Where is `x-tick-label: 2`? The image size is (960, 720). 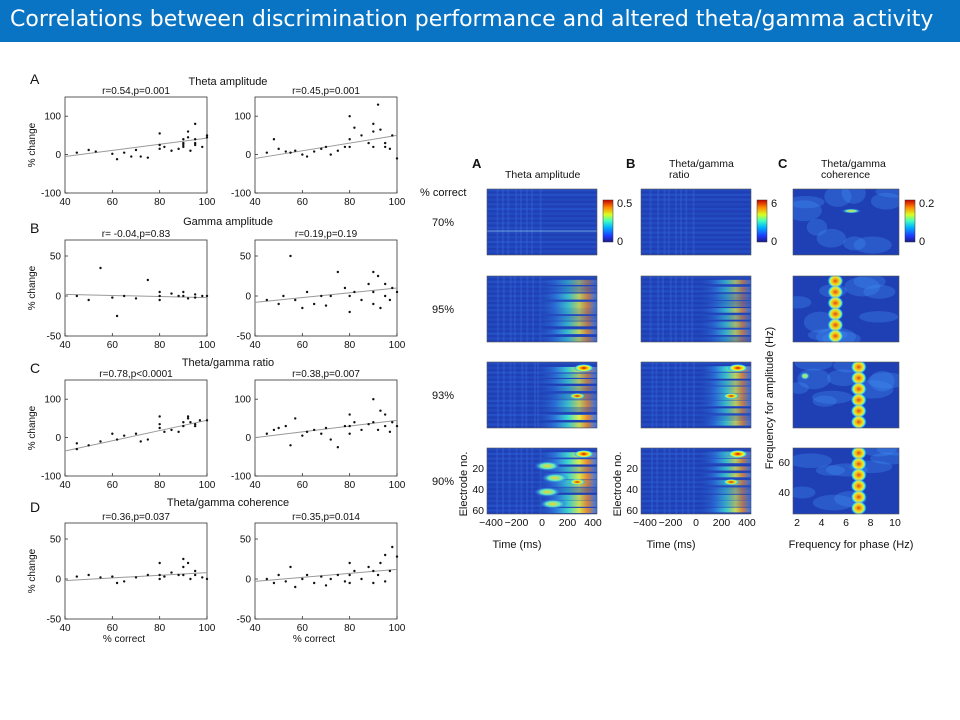 x-tick-label: 2 is located at coordinates (797, 523).